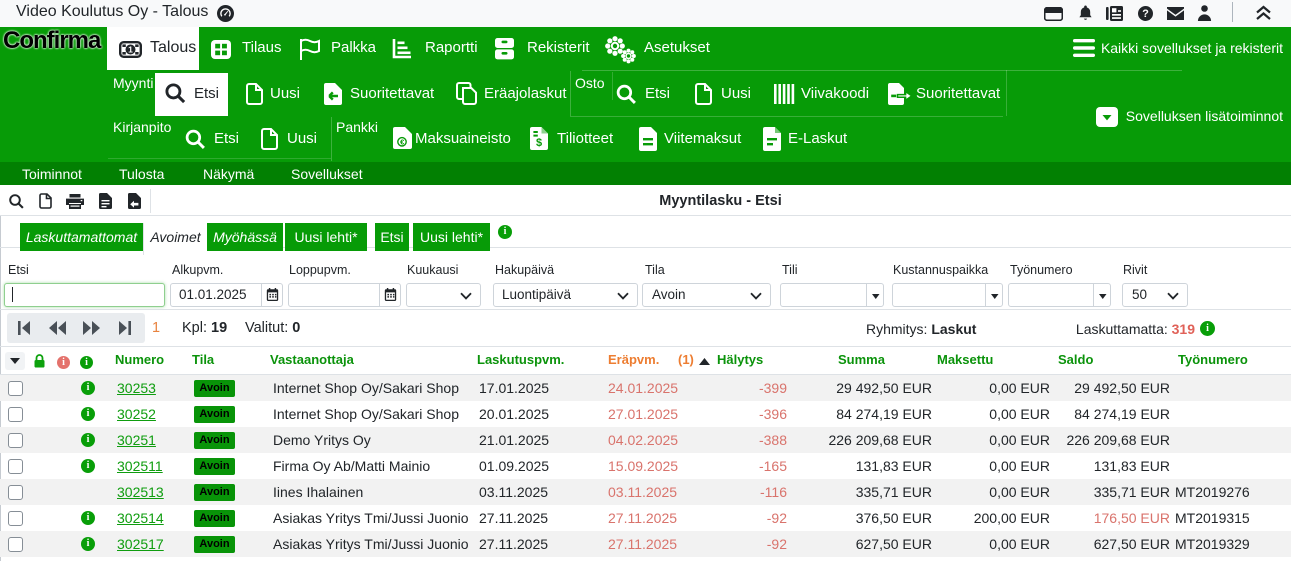 This screenshot has height=561, width=1291. Describe the element at coordinates (130, 49) in the screenshot. I see `svg-text: 1` at that location.